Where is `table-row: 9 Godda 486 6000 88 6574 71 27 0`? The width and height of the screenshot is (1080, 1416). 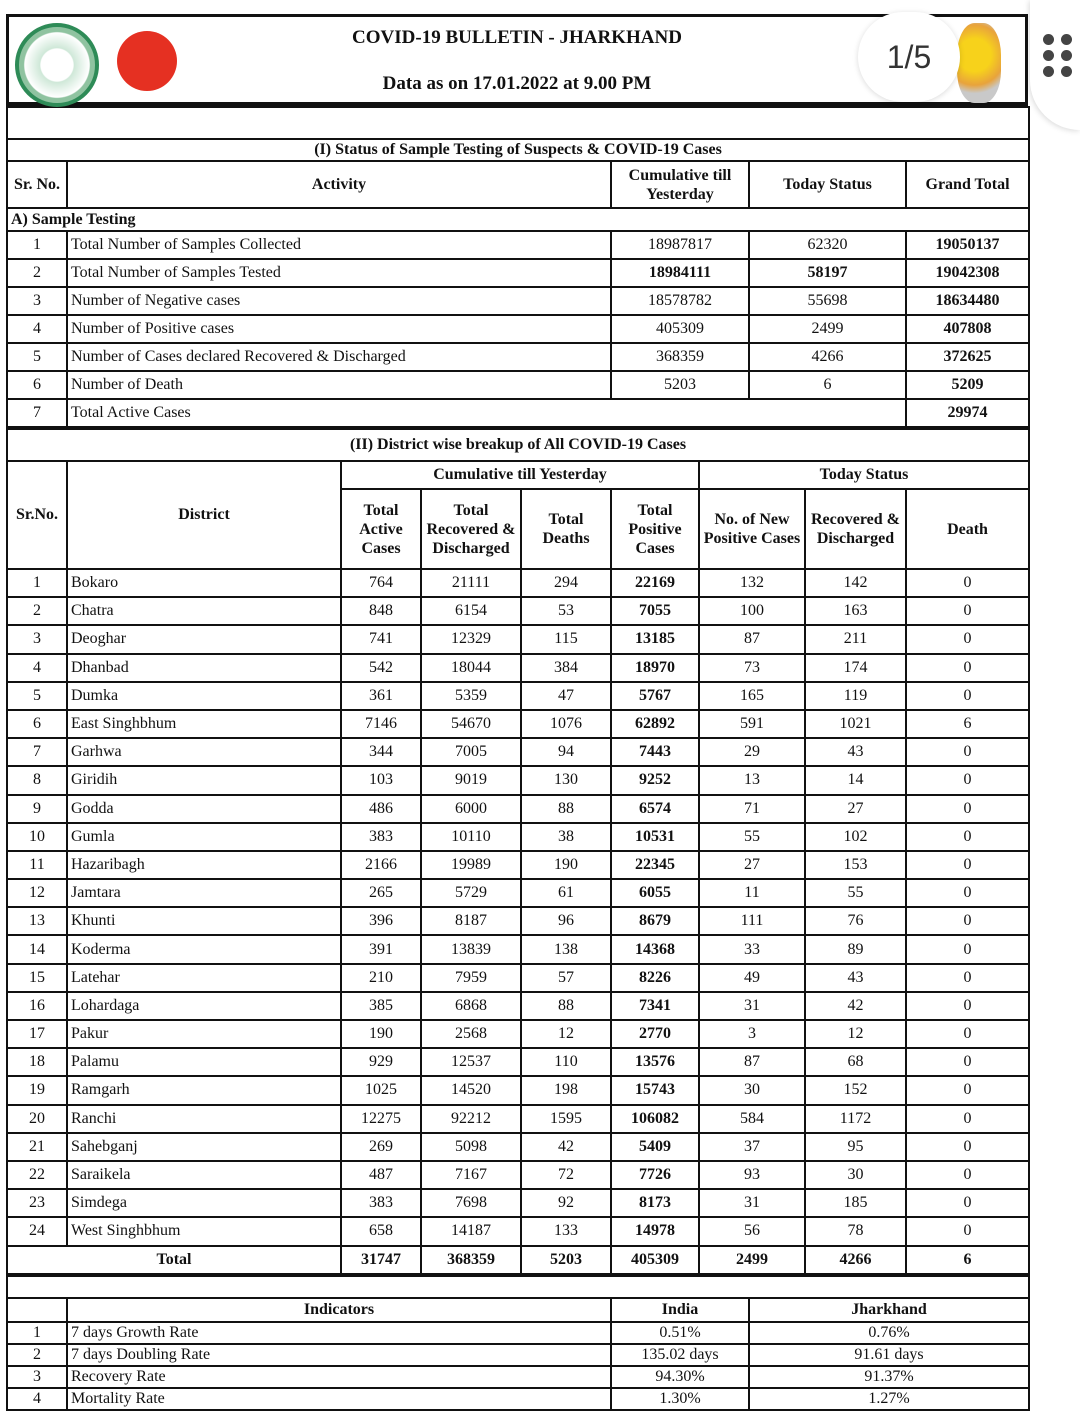
table-row: 9 Godda 486 6000 88 6574 71 27 0 is located at coordinates (518, 808).